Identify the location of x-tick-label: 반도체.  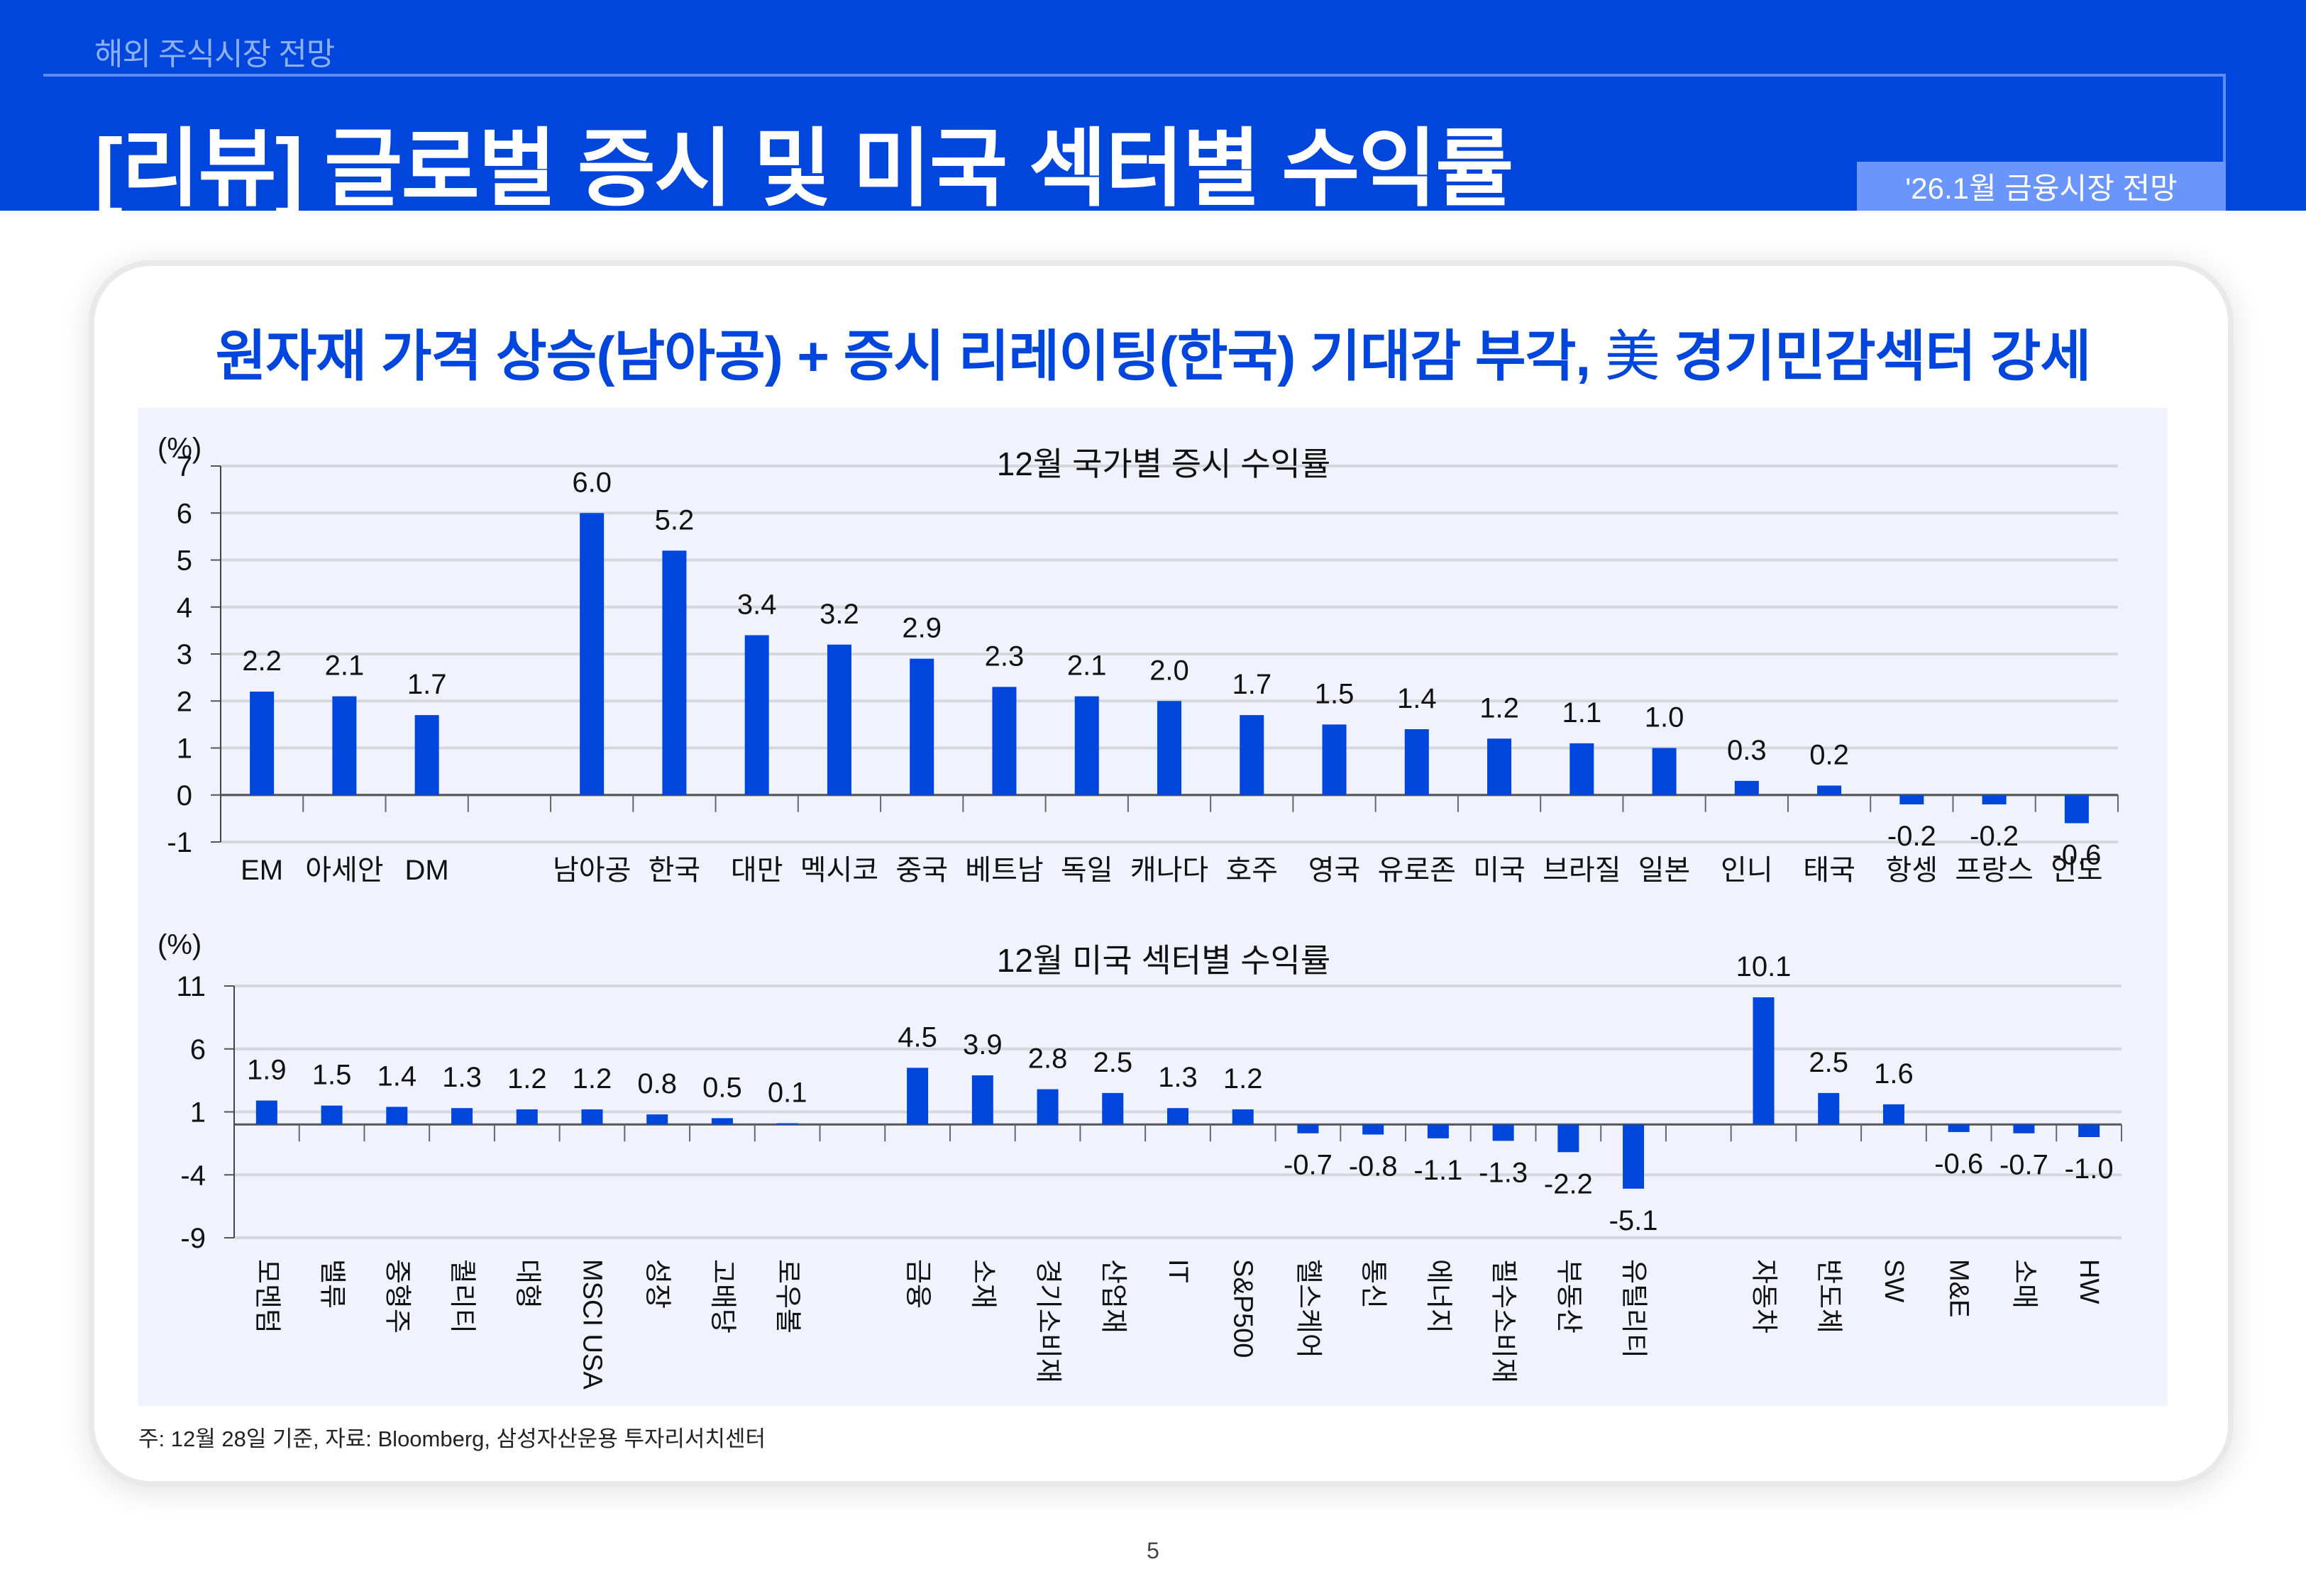
(1828, 1296).